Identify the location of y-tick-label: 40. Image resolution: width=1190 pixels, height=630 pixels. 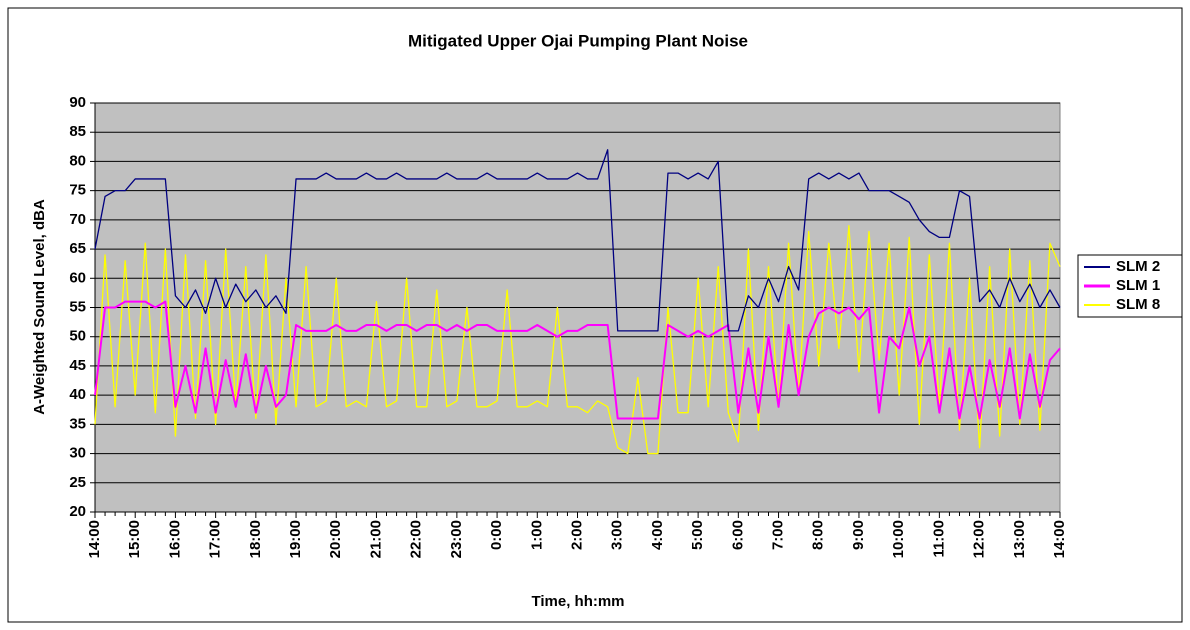
(77, 394).